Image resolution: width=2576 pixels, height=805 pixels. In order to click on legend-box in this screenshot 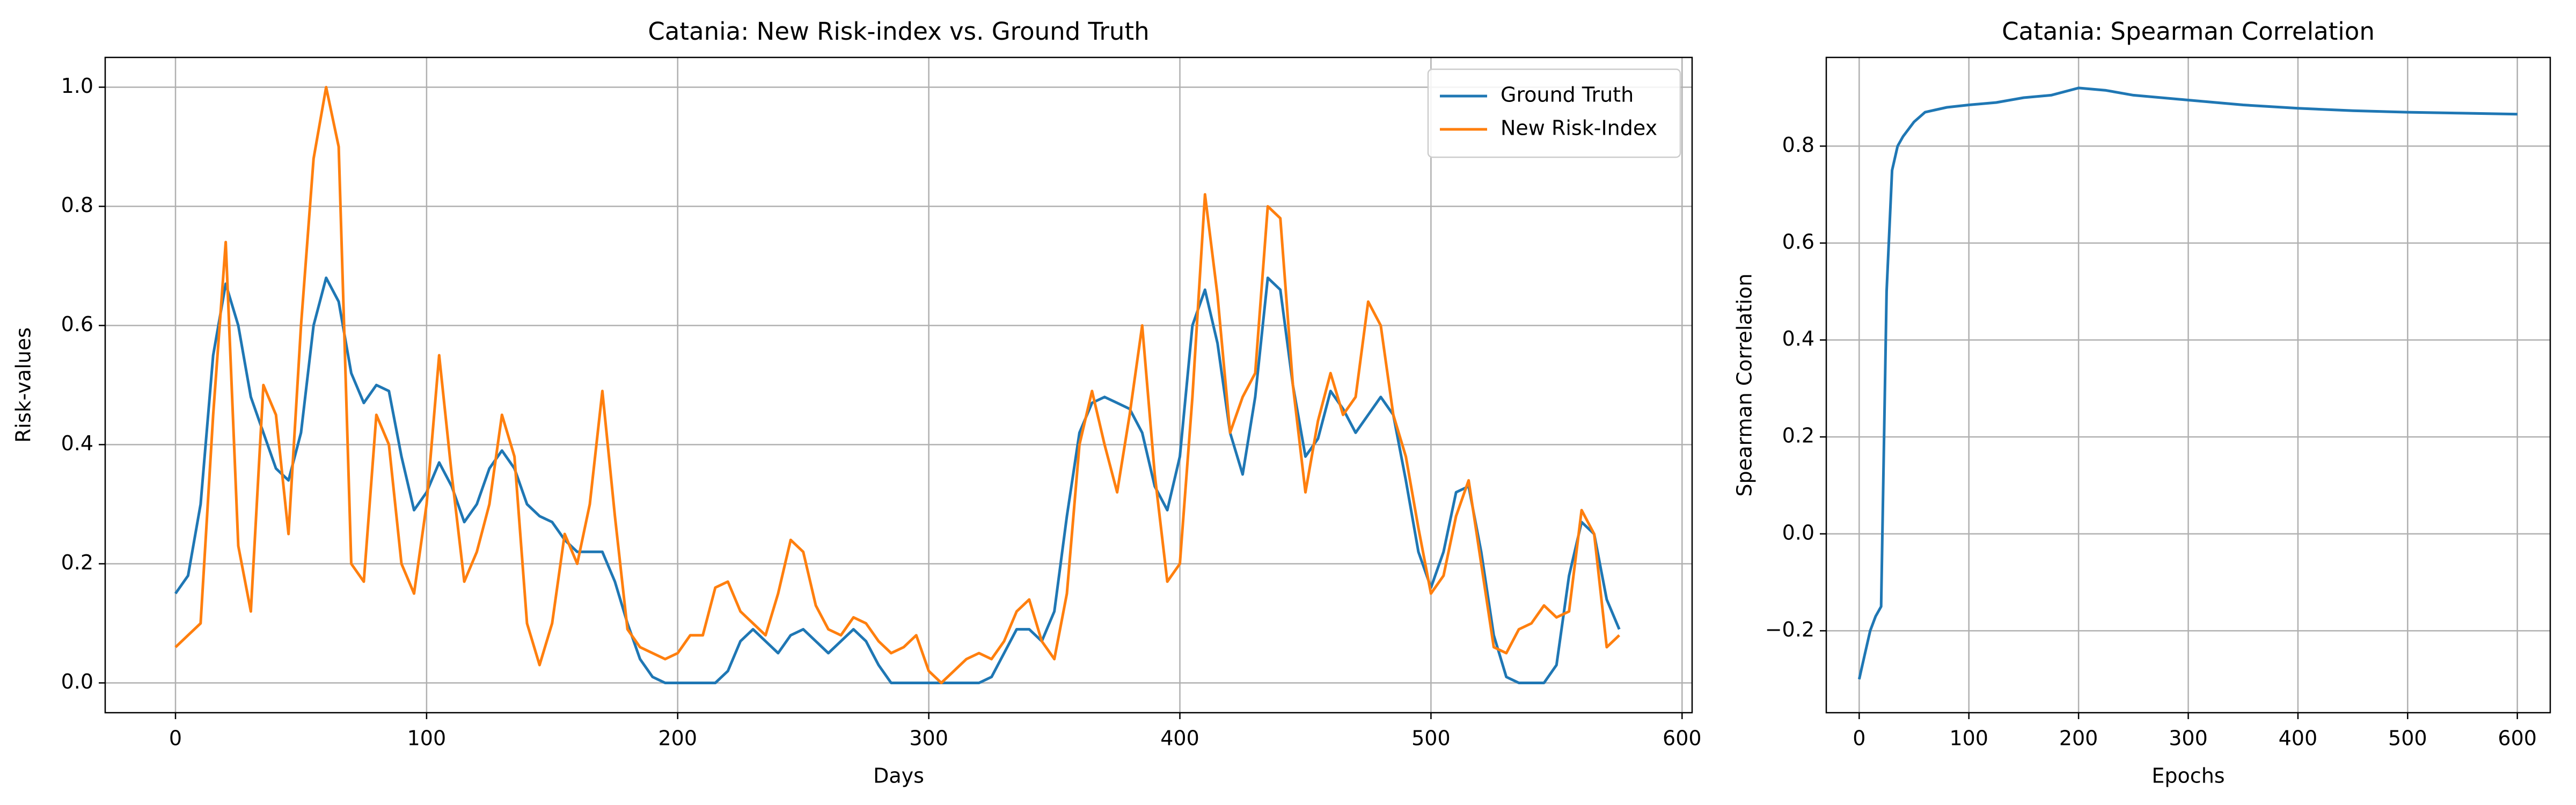, I will do `click(1554, 113)`.